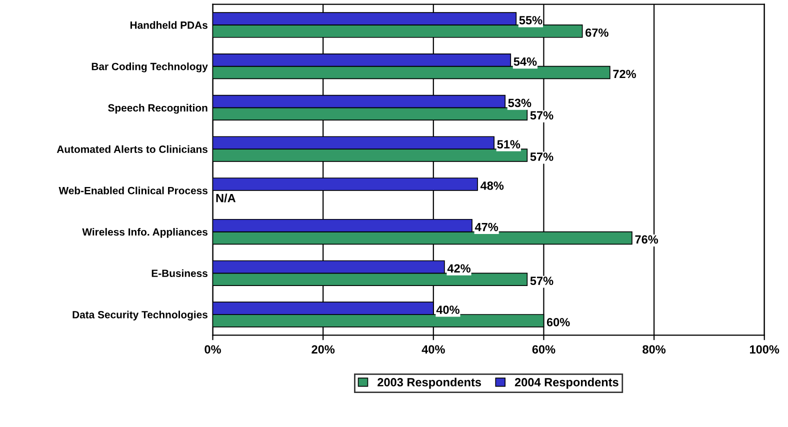 The height and width of the screenshot is (427, 788). Describe the element at coordinates (525, 61) in the screenshot. I see `data-label: 54%` at that location.